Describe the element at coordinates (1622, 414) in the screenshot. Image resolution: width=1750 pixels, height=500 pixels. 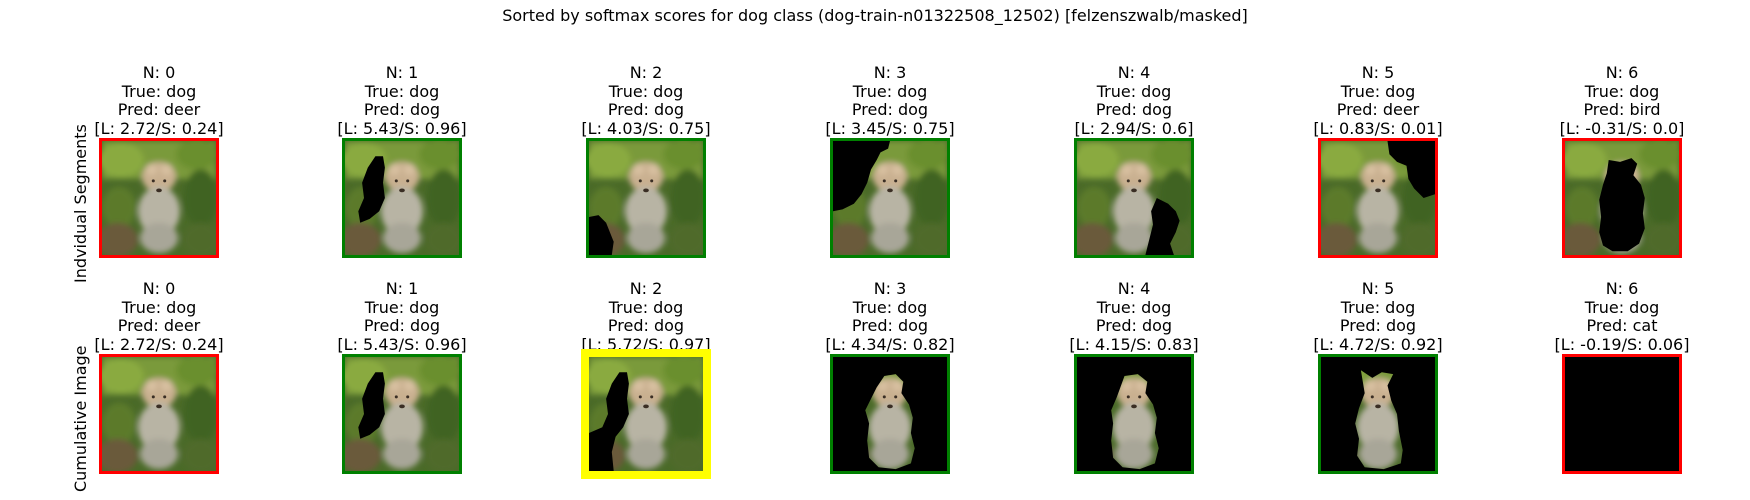
I see `thumbnail-r1-c6` at that location.